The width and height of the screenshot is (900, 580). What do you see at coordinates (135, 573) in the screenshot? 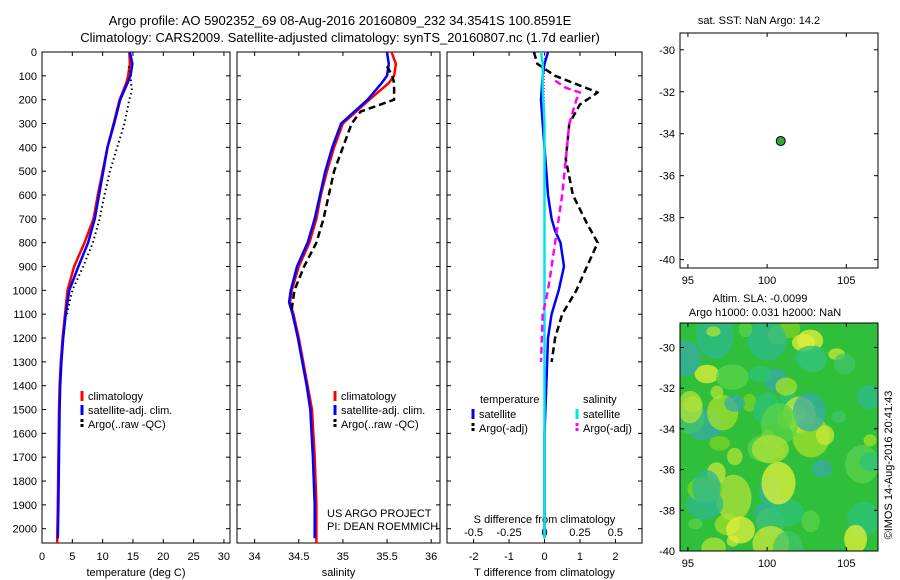
I see `x-axis-label: temperature (deg C)` at bounding box center [135, 573].